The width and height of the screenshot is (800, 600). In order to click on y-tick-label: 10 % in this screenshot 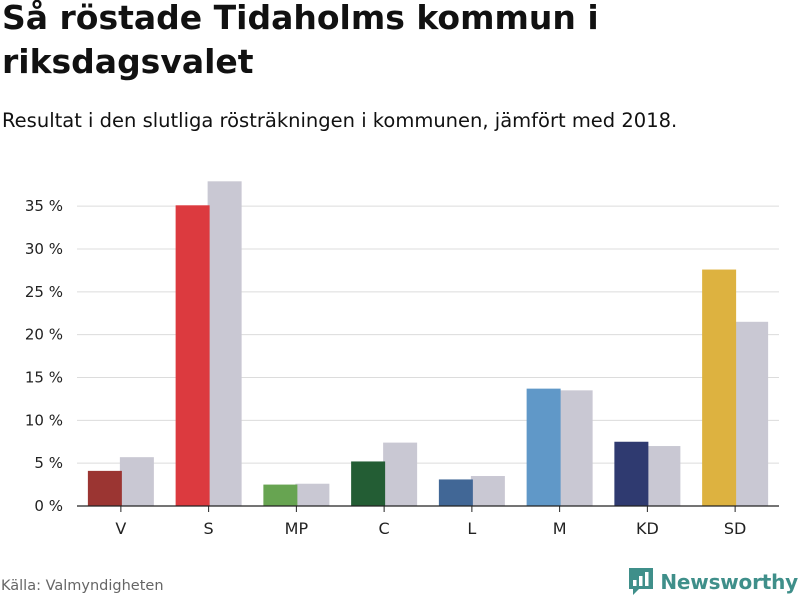, I will do `click(44, 420)`.